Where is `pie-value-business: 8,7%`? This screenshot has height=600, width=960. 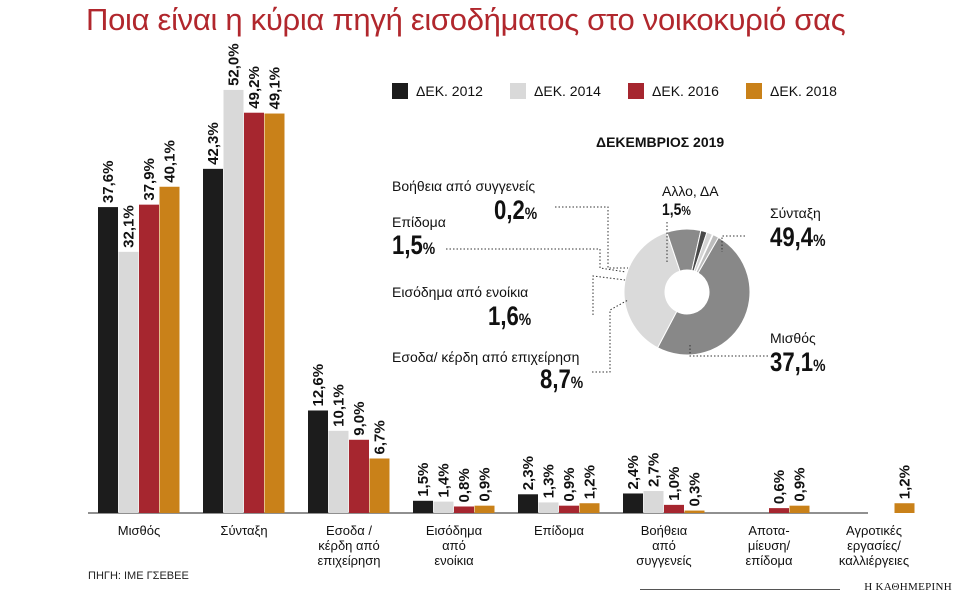
pie-value-business: 8,7% is located at coordinates (562, 379).